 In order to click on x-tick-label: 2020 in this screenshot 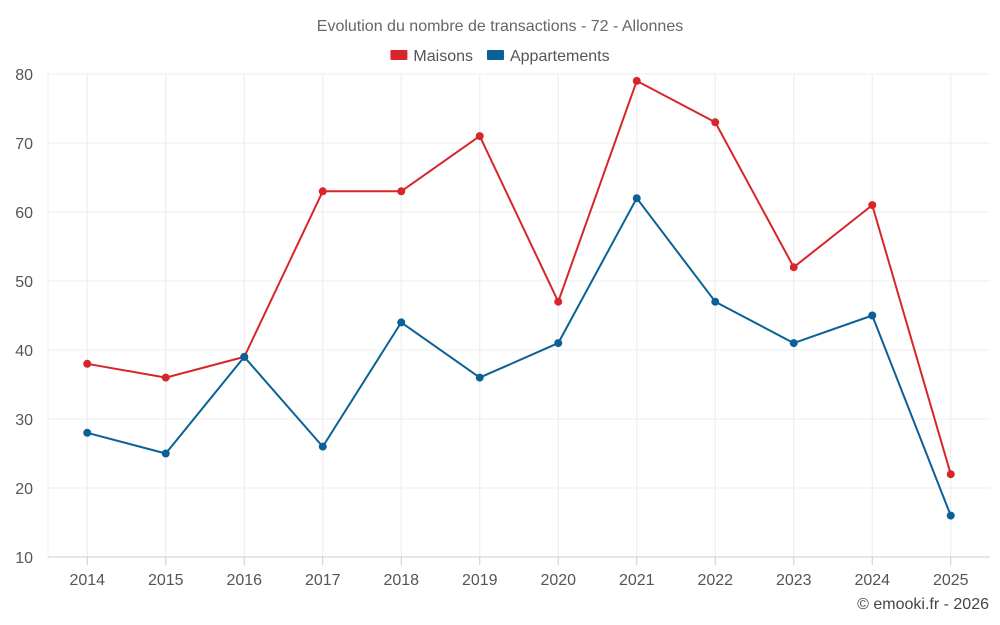, I will do `click(558, 580)`.